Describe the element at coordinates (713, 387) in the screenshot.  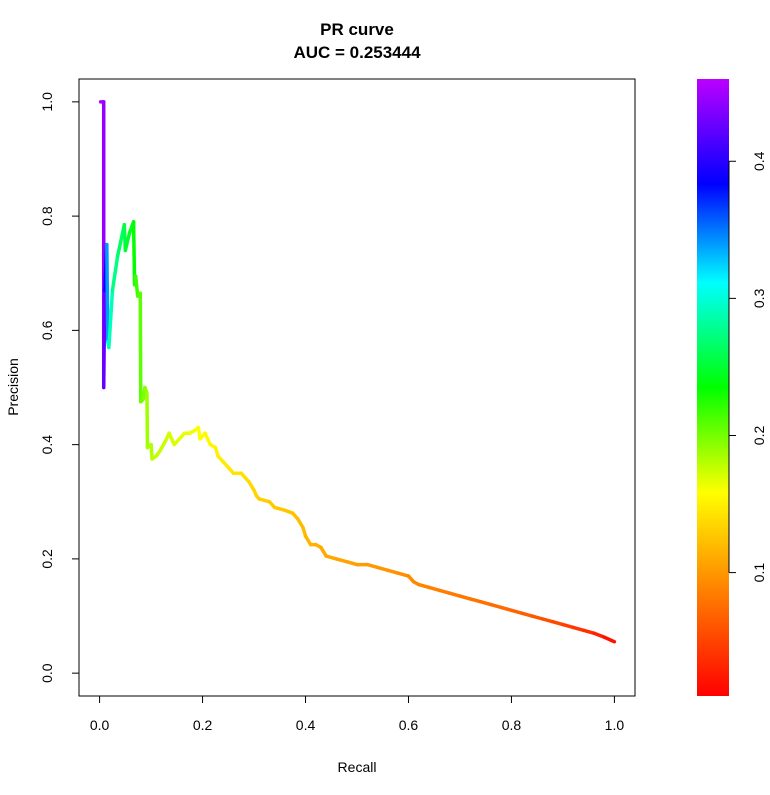
I see `colorbar` at that location.